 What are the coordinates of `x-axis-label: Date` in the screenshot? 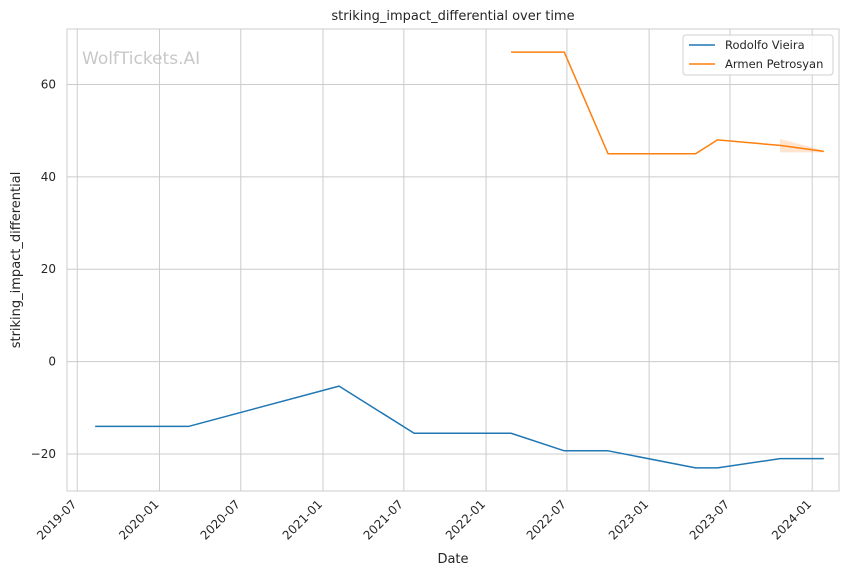 It's located at (452, 559).